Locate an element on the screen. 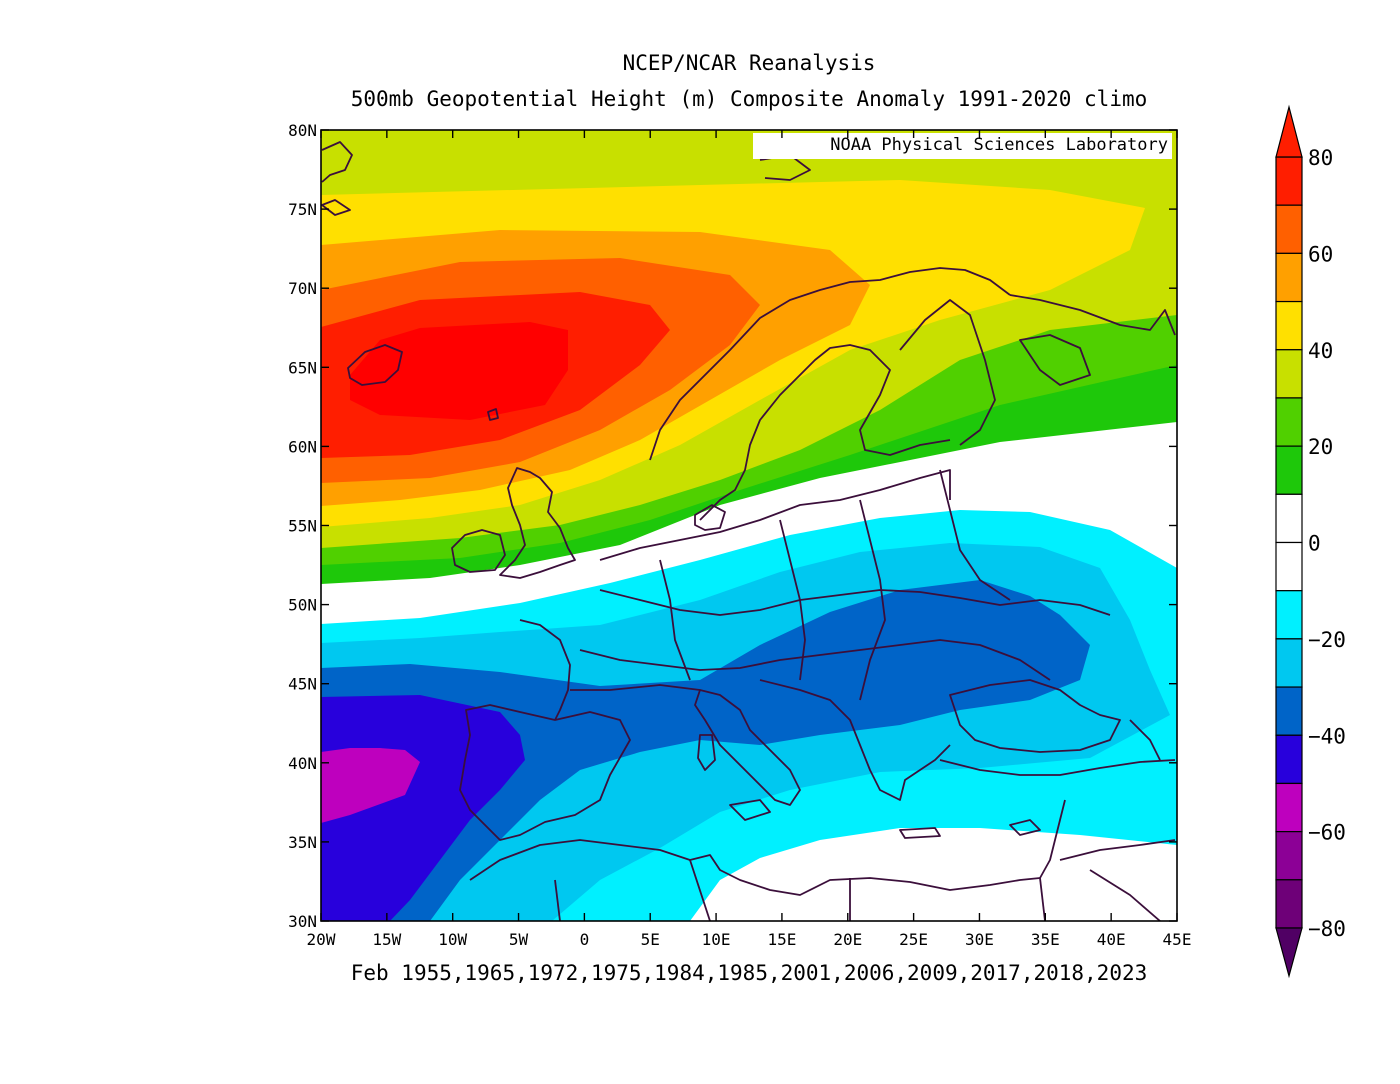  iceland-outline is located at coordinates (375, 365).